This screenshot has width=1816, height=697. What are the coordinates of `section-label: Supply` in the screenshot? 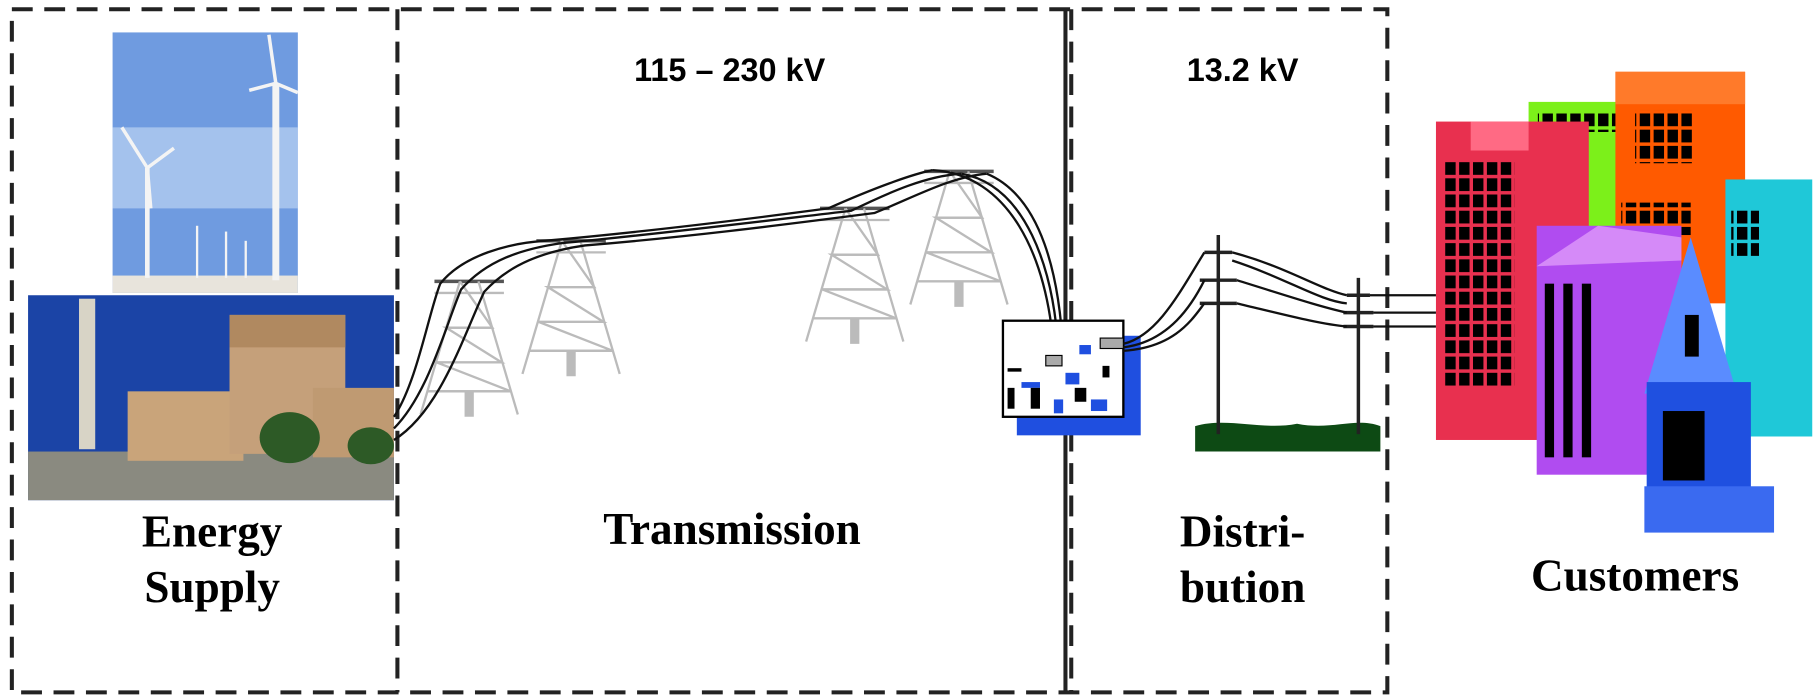 It's located at (212, 587).